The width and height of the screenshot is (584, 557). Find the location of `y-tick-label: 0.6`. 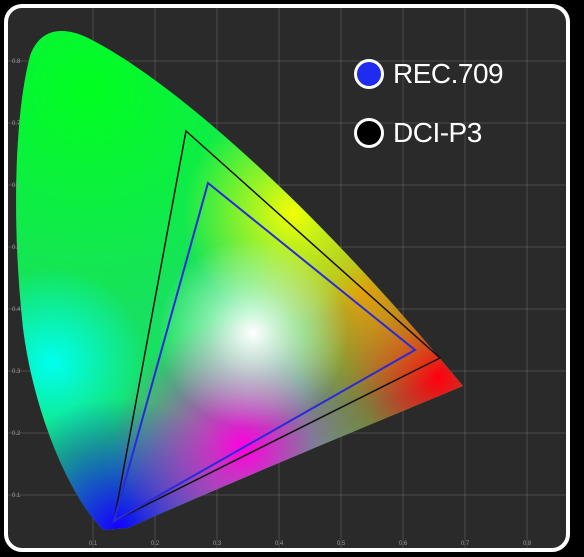

y-tick-label: 0.6 is located at coordinates (16, 186).